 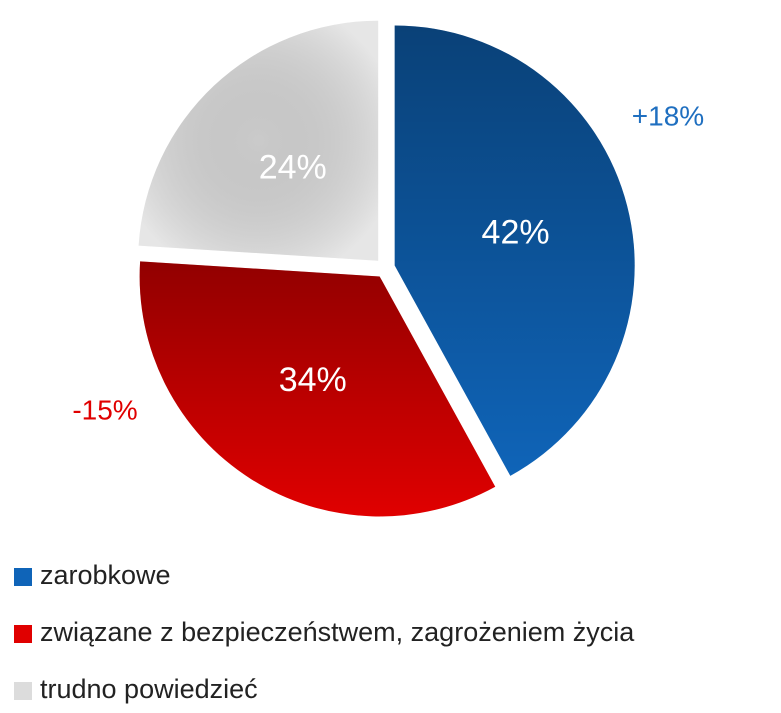 I want to click on value-label: 34%, so click(x=313, y=380).